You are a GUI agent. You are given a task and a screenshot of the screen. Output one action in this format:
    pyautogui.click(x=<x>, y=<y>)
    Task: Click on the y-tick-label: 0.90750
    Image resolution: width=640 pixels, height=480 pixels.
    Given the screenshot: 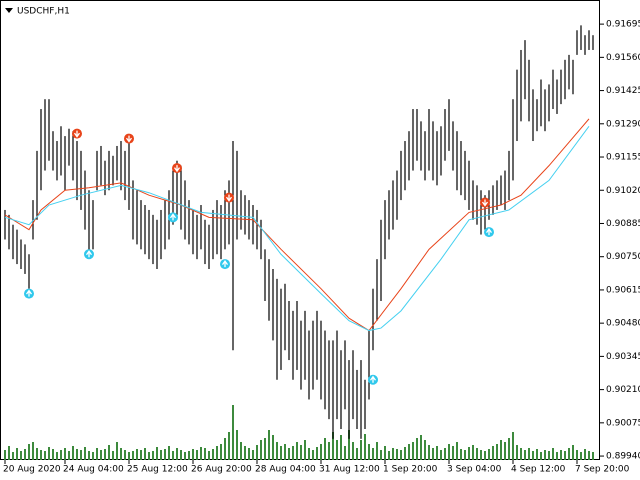 What is the action you would take?
    pyautogui.click(x=623, y=257)
    